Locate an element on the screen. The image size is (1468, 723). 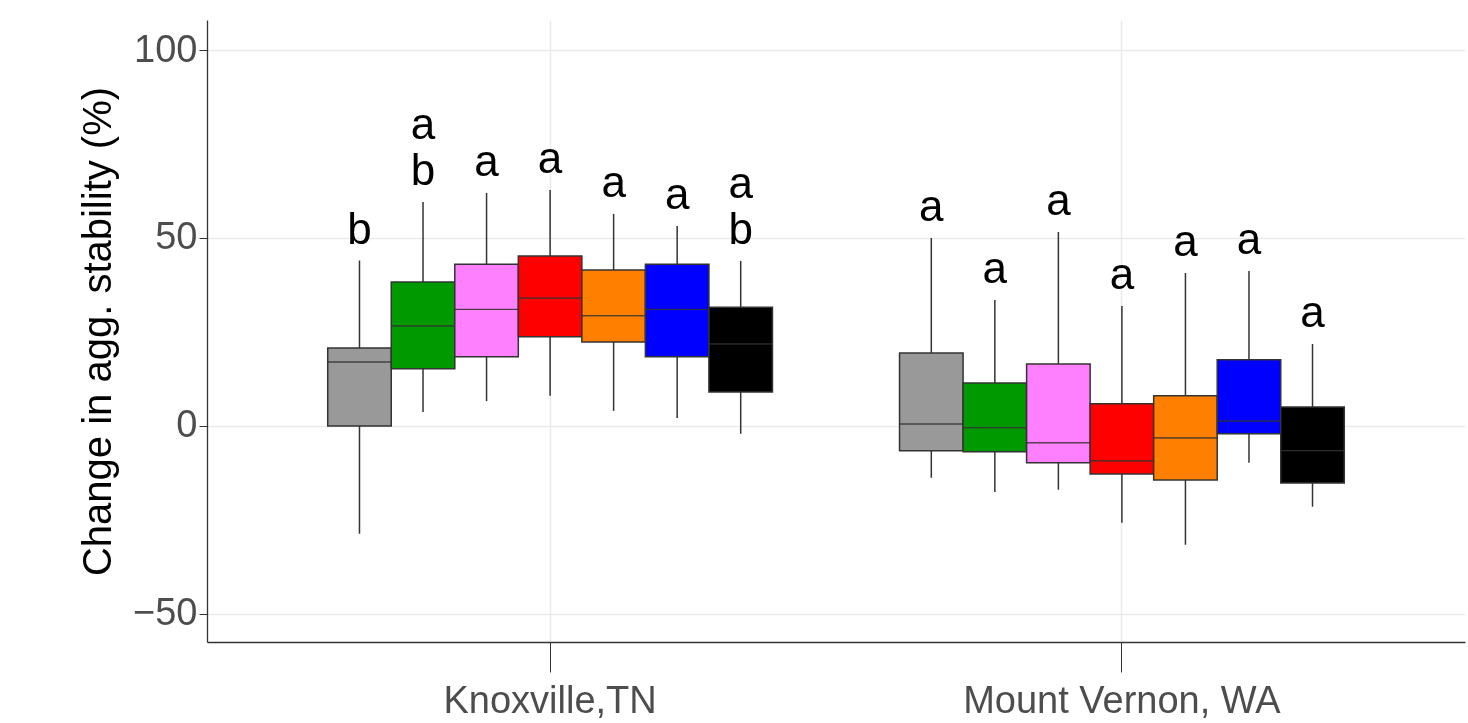
y-tick-label: 0 is located at coordinates (187, 424).